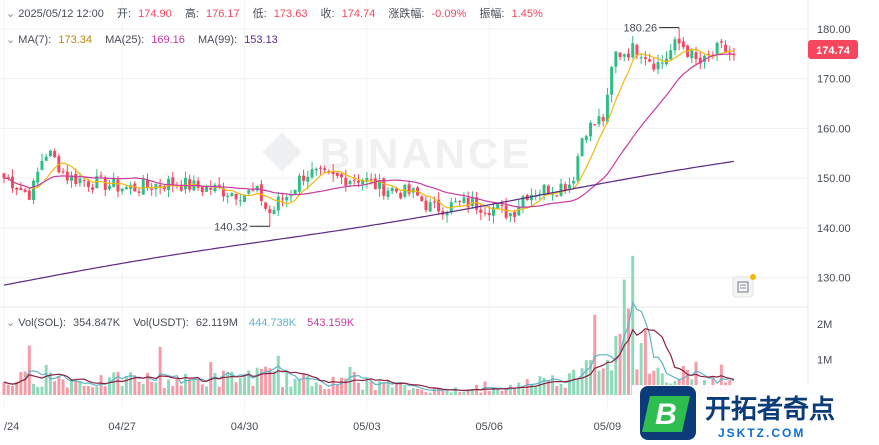  What do you see at coordinates (42, 323) in the screenshot?
I see `vol-sol-label: Vol(SOL):` at bounding box center [42, 323].